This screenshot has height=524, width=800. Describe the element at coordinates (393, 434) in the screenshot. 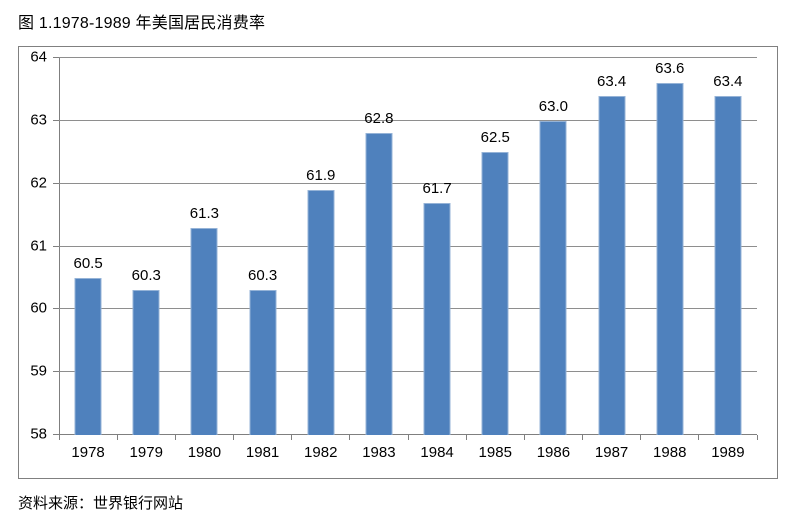

I see `gridline: 58` at that location.